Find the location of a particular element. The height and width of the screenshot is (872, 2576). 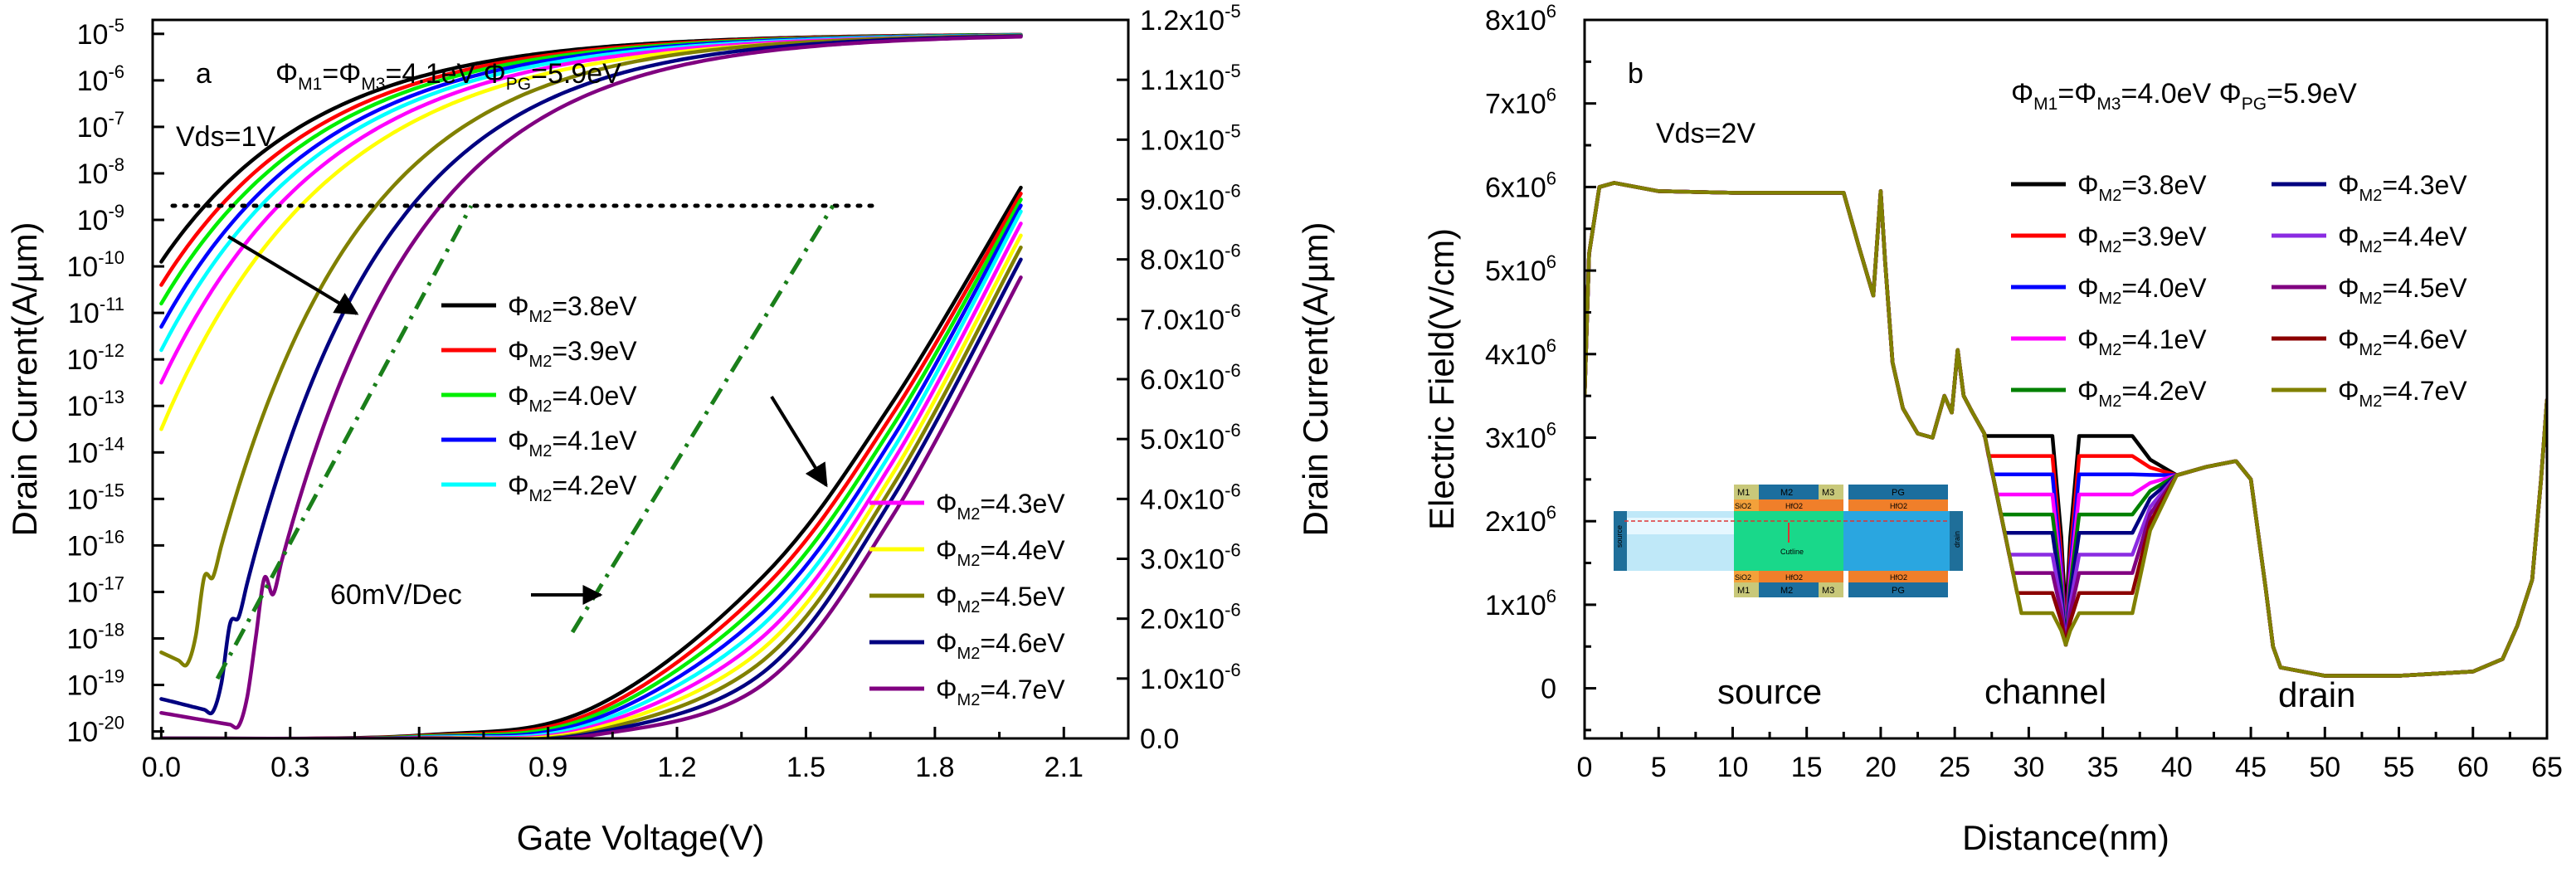

inset-drain-label: drain is located at coordinates (1957, 539).